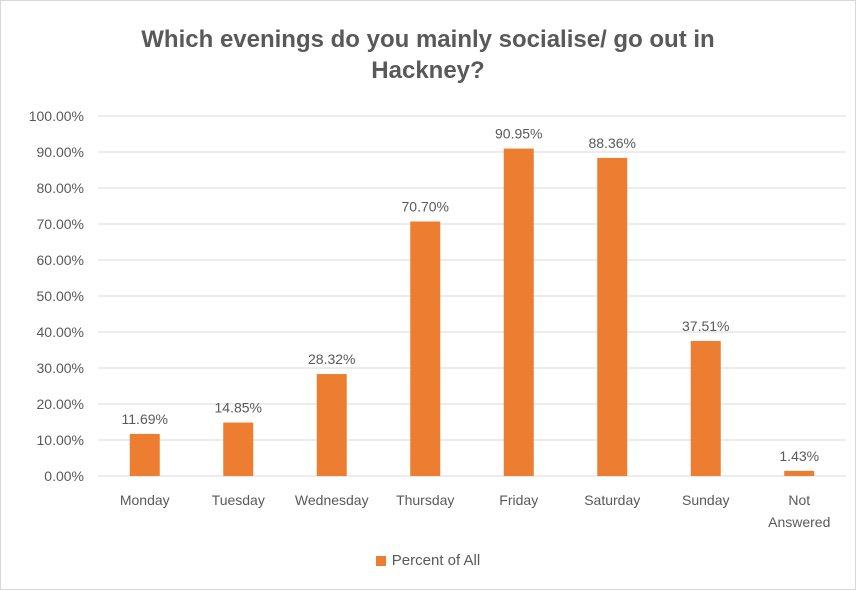  Describe the element at coordinates (380, 560) in the screenshot. I see `legend-swatch` at that location.